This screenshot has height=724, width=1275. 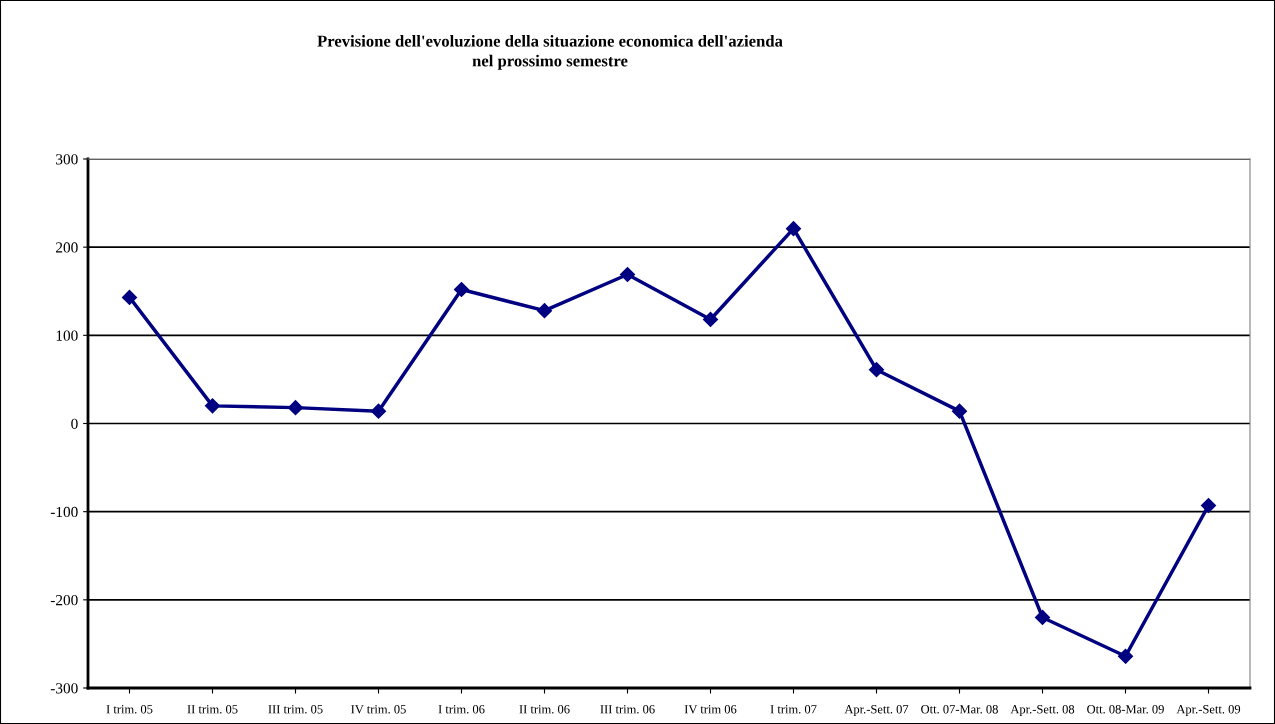 What do you see at coordinates (212, 709) in the screenshot?
I see `x-tick-label: II trim. 05` at bounding box center [212, 709].